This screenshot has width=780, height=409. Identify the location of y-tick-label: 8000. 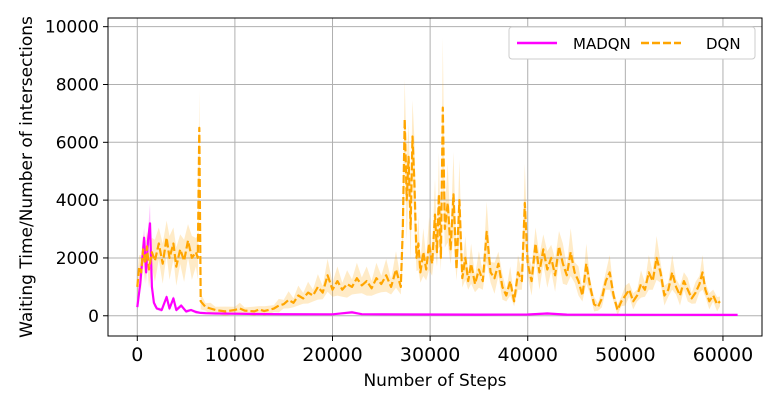
(77, 85).